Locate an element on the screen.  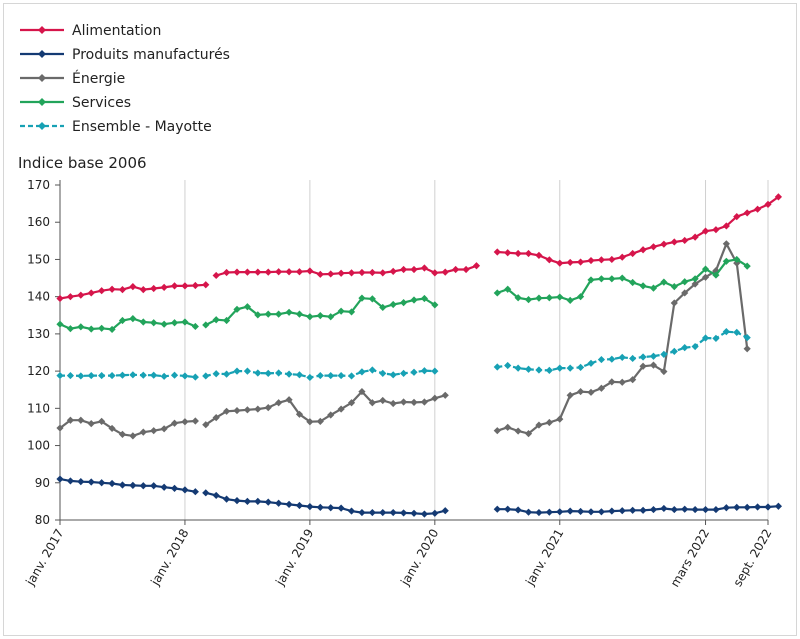
legend-item: Alimentation is located at coordinates (90, 31).